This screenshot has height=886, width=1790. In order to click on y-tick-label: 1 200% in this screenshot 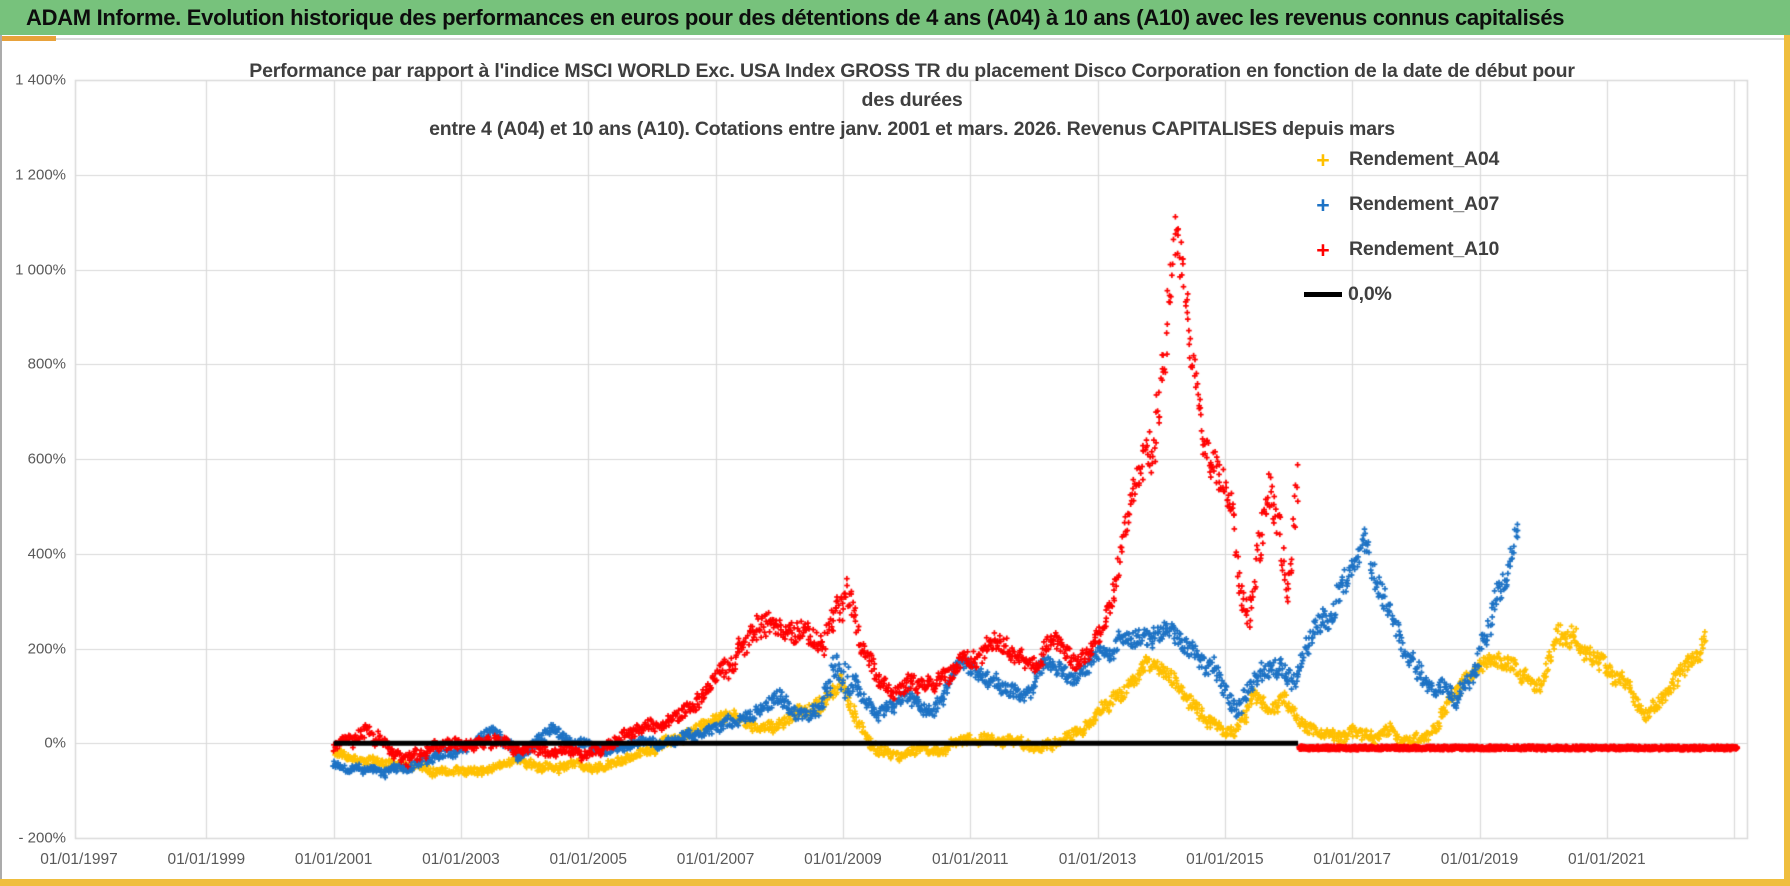, I will do `click(40, 175)`.